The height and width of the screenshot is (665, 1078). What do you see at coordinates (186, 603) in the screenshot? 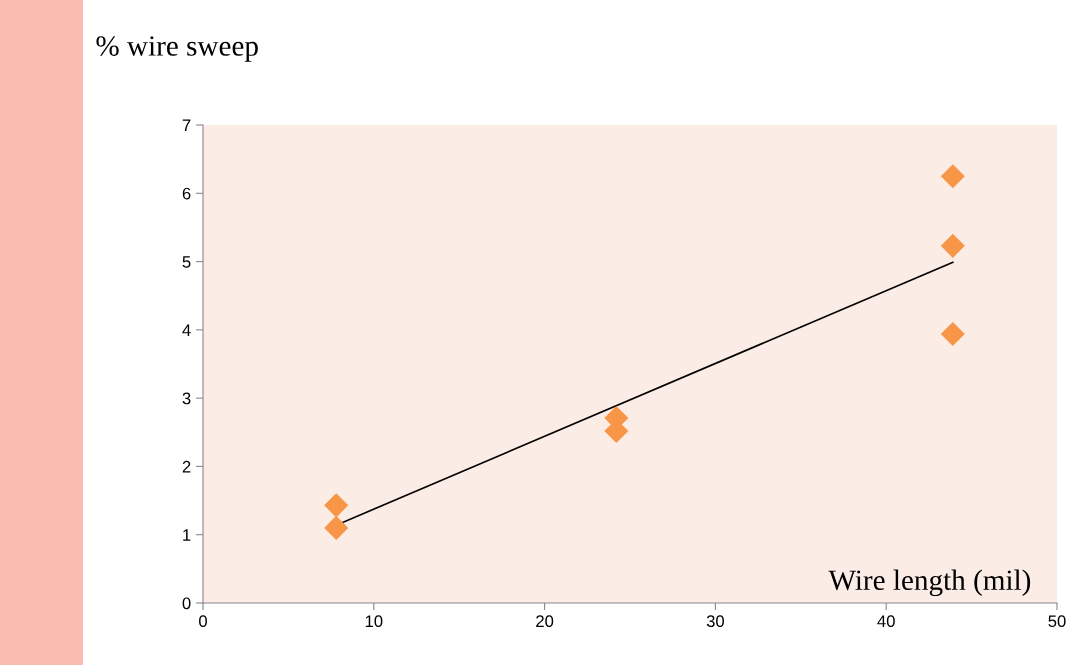
I see `y-tick-label: 0` at bounding box center [186, 603].